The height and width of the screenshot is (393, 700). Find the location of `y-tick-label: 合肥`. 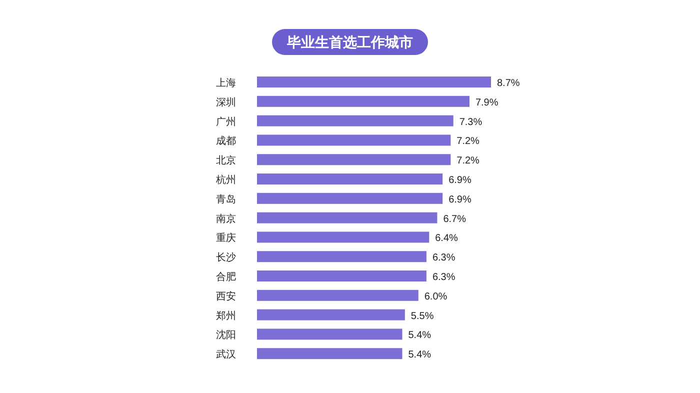

y-tick-label: 合肥 is located at coordinates (226, 277).